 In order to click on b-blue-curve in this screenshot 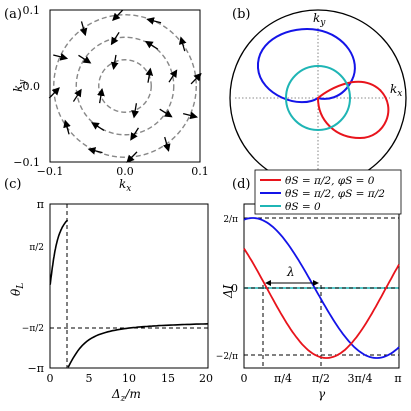, I will do `click(306, 66)`.